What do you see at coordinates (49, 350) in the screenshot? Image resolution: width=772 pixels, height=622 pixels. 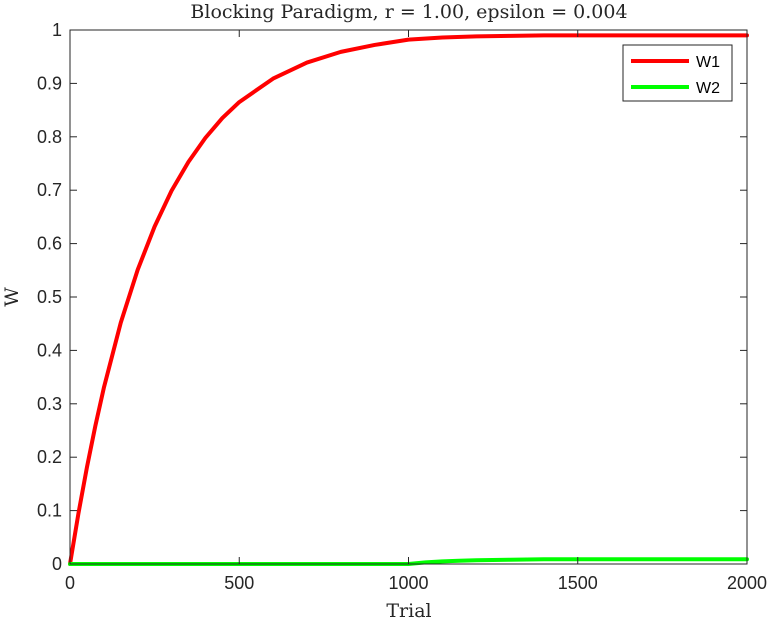 I see `y-tick-label: 0.4` at bounding box center [49, 350].